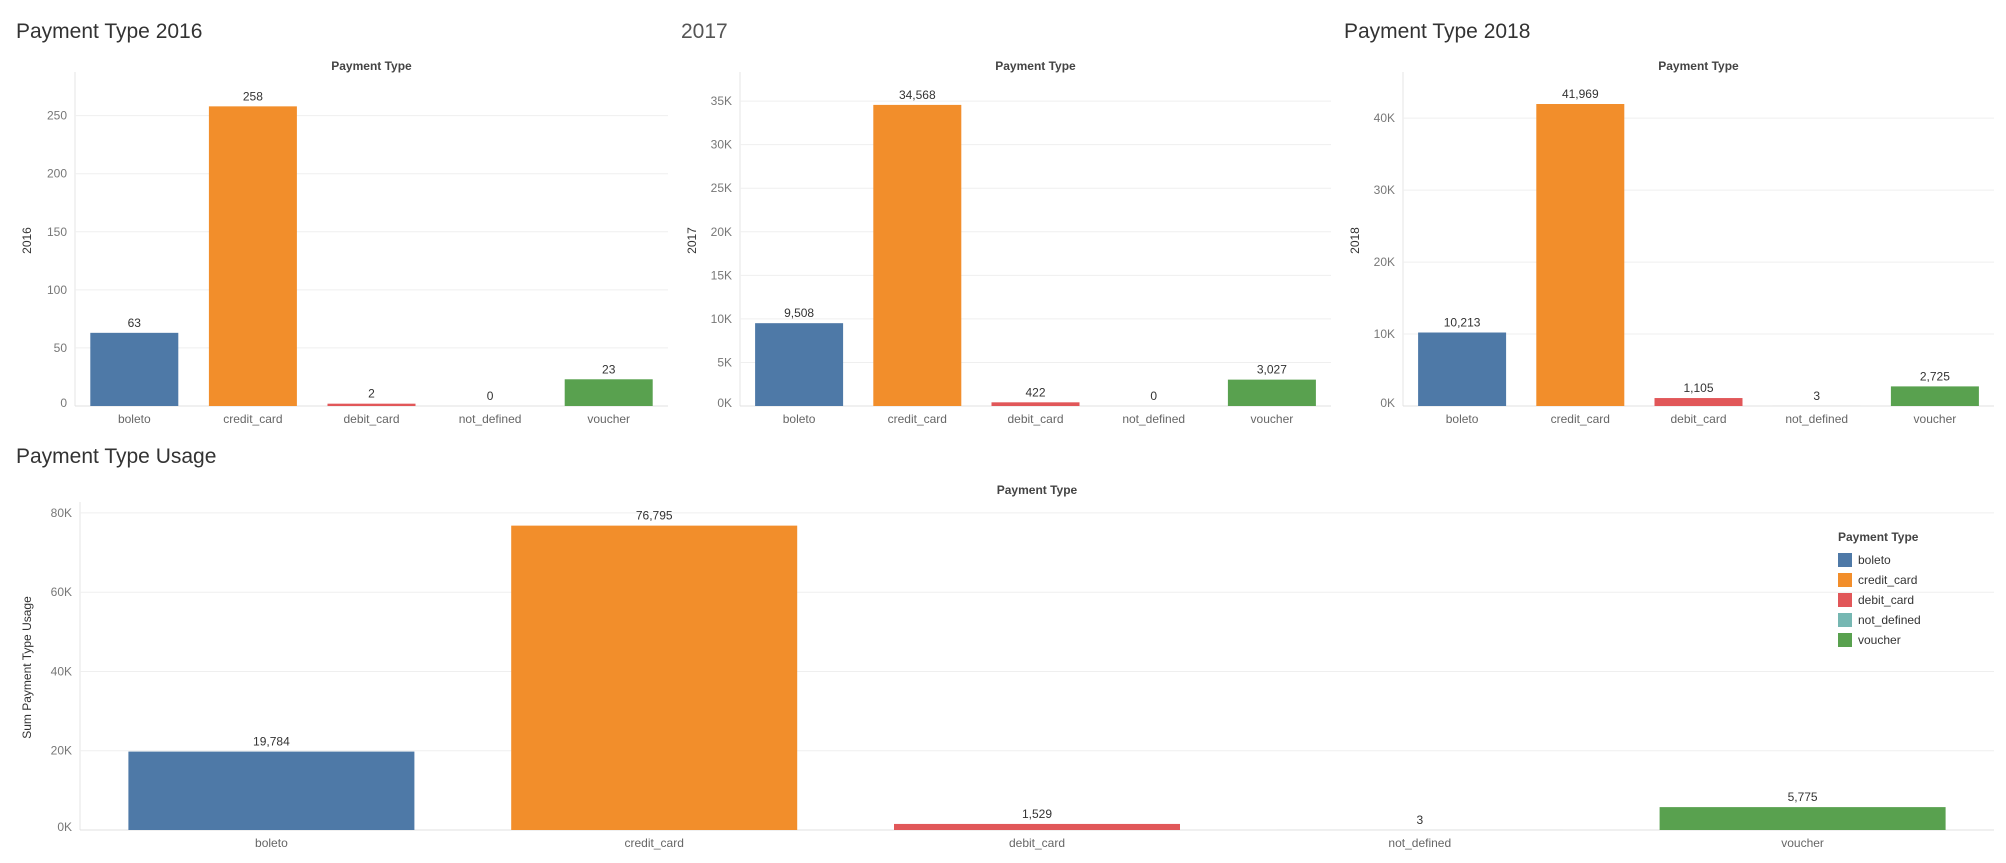 The width and height of the screenshot is (2006, 863). Describe the element at coordinates (654, 516) in the screenshot. I see `chart3-value-label: 76,795` at that location.